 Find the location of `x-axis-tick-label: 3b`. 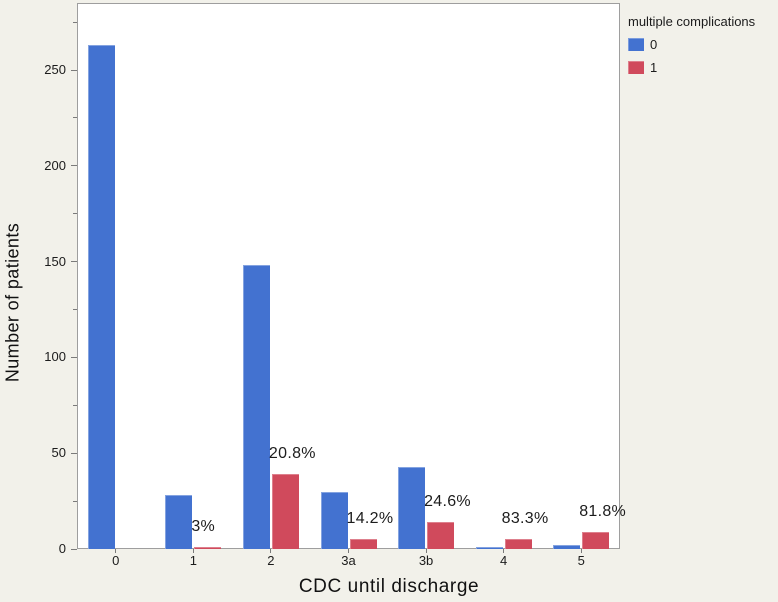

x-axis-tick-label: 3b is located at coordinates (426, 560).